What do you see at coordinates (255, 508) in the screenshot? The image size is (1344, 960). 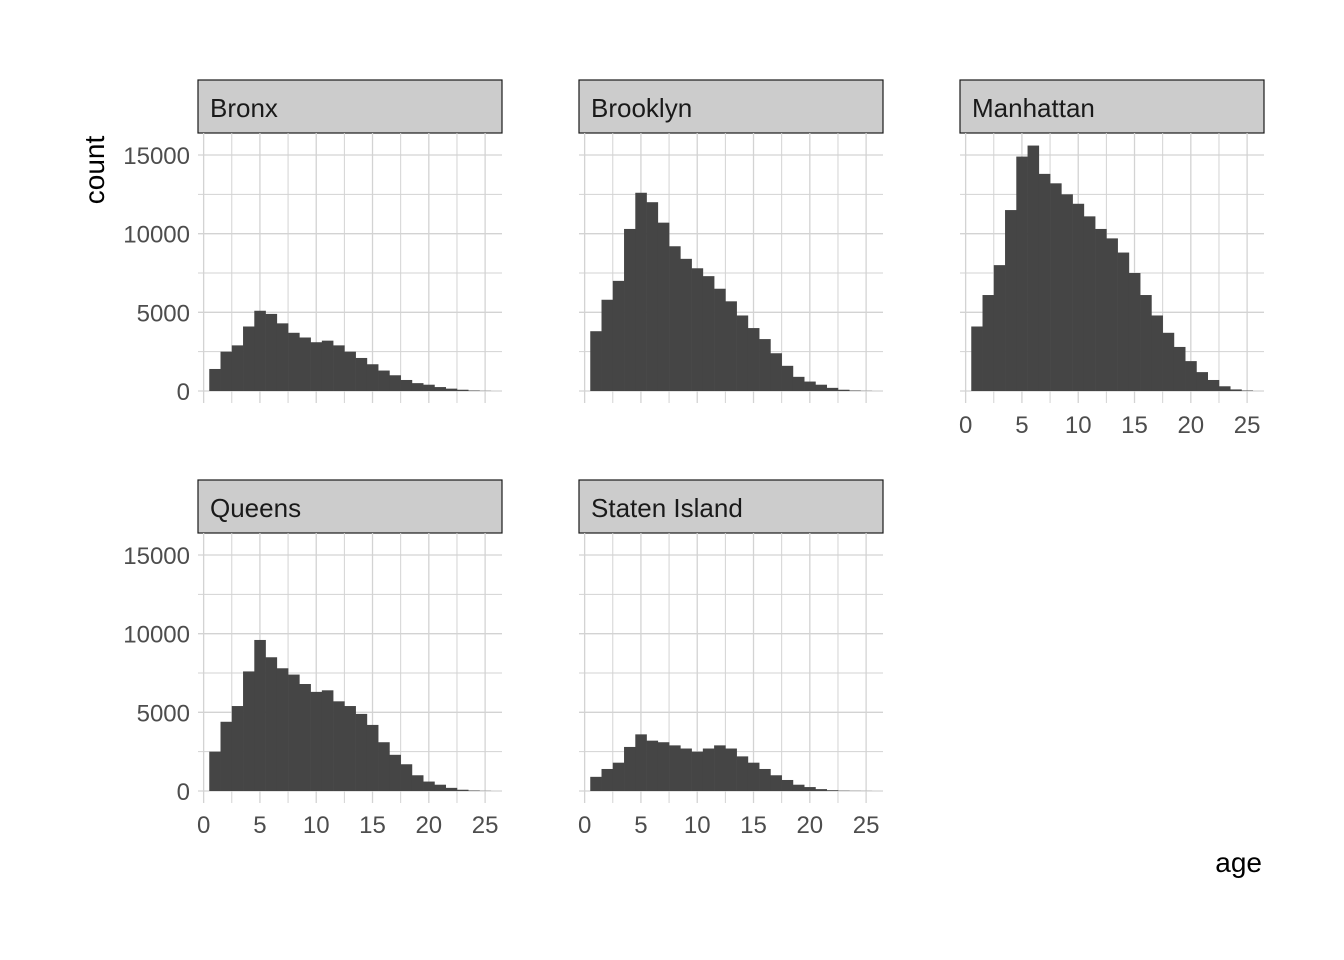 I see `strip-label: Queens` at bounding box center [255, 508].